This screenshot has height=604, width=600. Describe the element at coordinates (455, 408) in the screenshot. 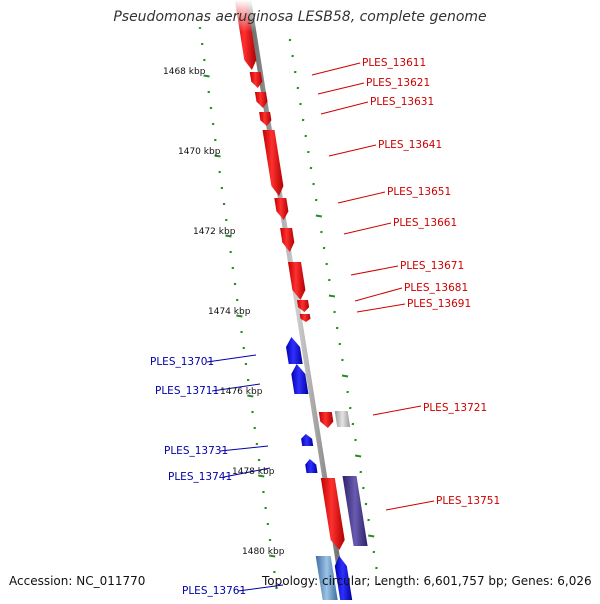

I see `gene-label: PLES_13721` at that location.